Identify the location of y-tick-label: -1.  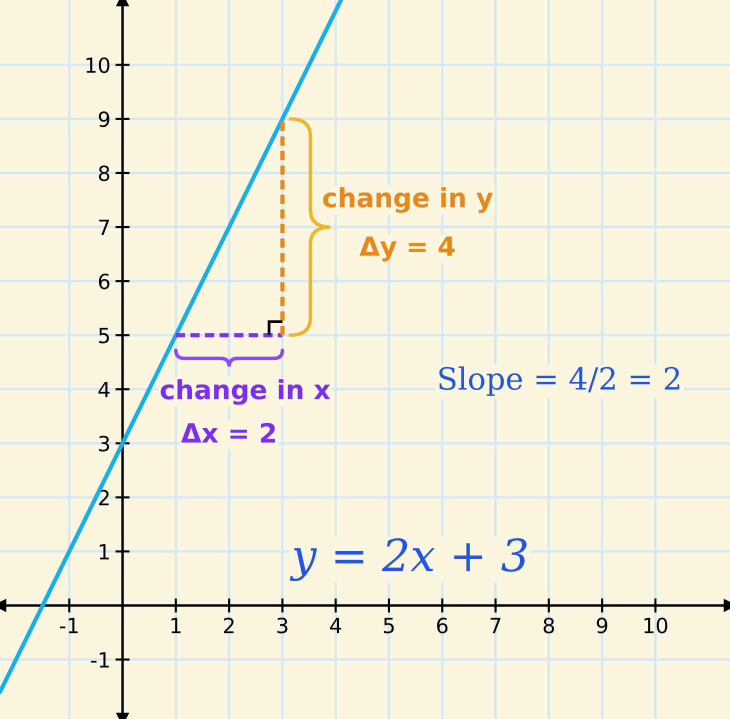
(99, 660).